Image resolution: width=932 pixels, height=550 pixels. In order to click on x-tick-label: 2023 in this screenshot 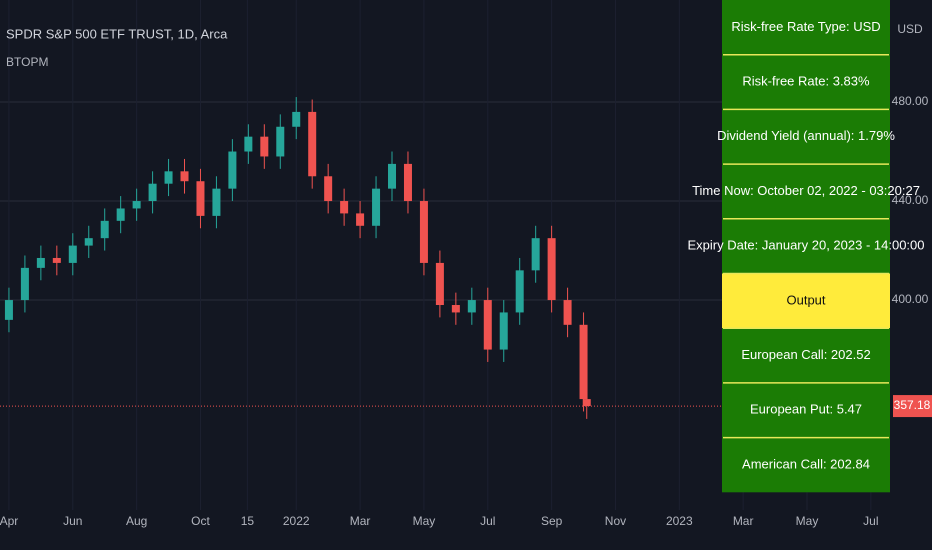, I will do `click(679, 521)`.